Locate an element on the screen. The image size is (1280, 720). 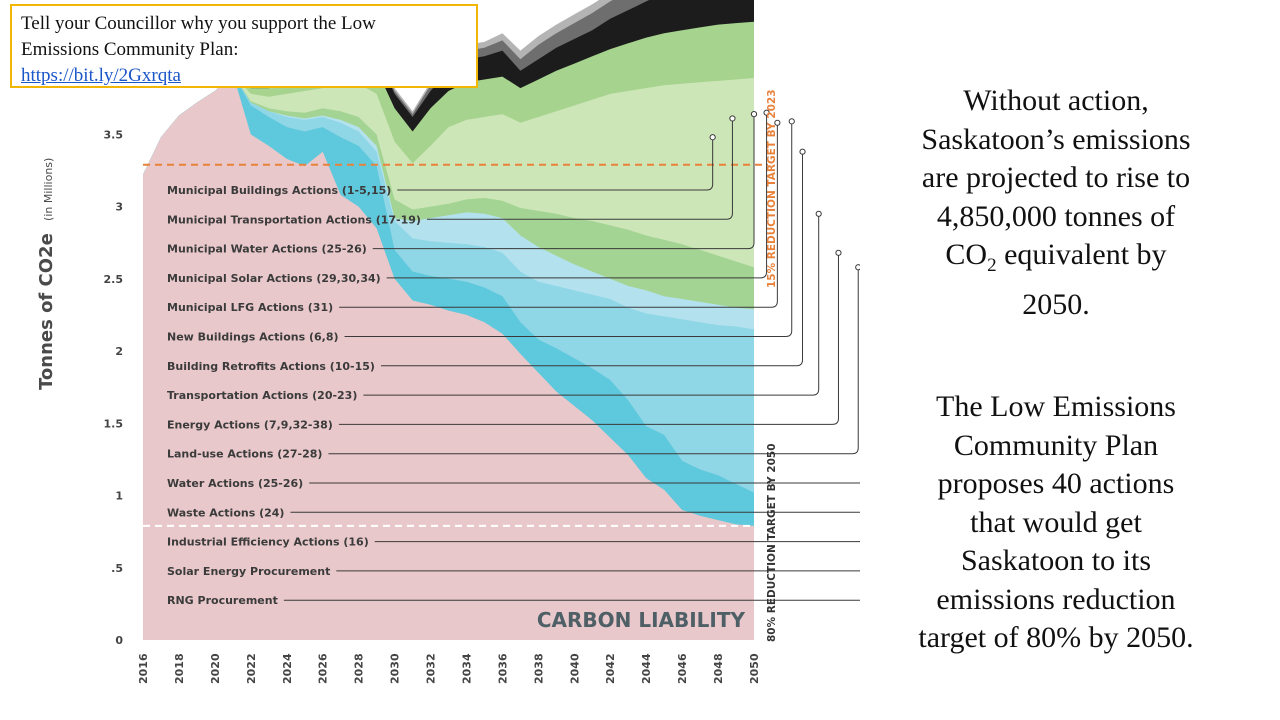
plan-line-7: target of 80% by 2050. is located at coordinates (1056, 637).